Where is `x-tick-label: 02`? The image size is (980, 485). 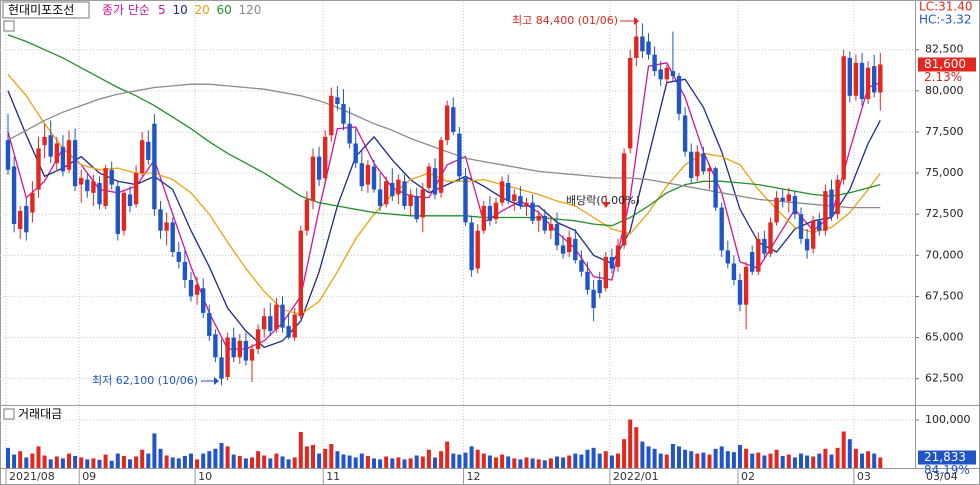
x-tick-label: 02 is located at coordinates (748, 476).